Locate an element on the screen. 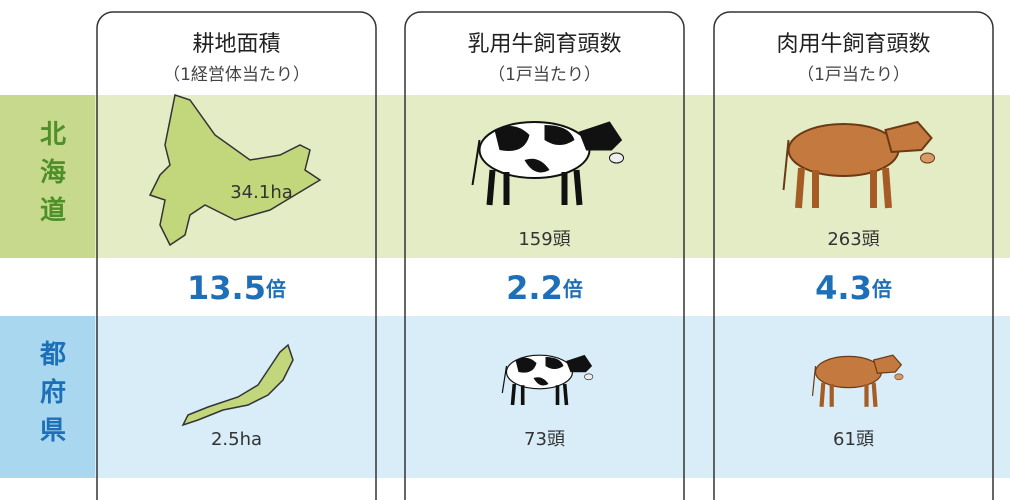  ratio-value: 4.3 is located at coordinates (843, 288).